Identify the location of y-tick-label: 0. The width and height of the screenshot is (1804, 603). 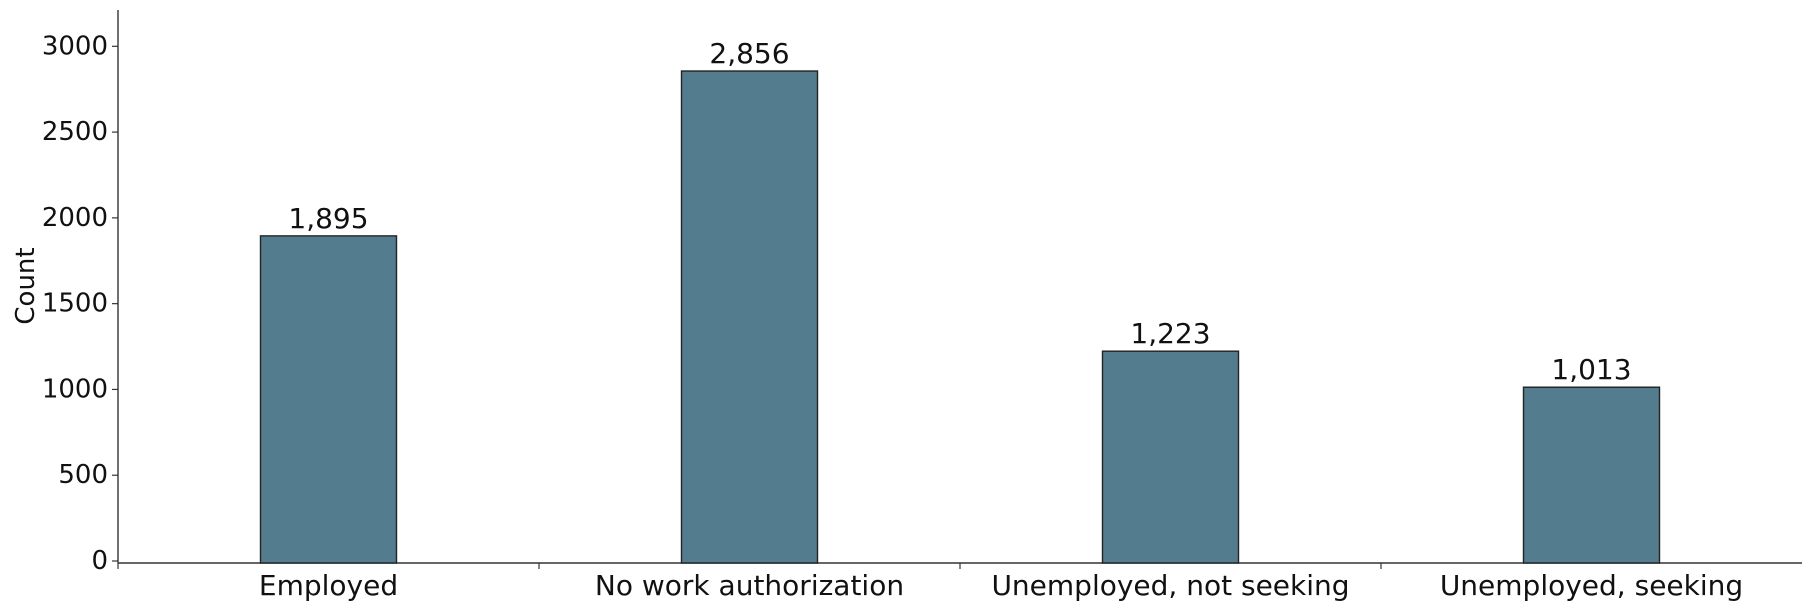
(99, 561).